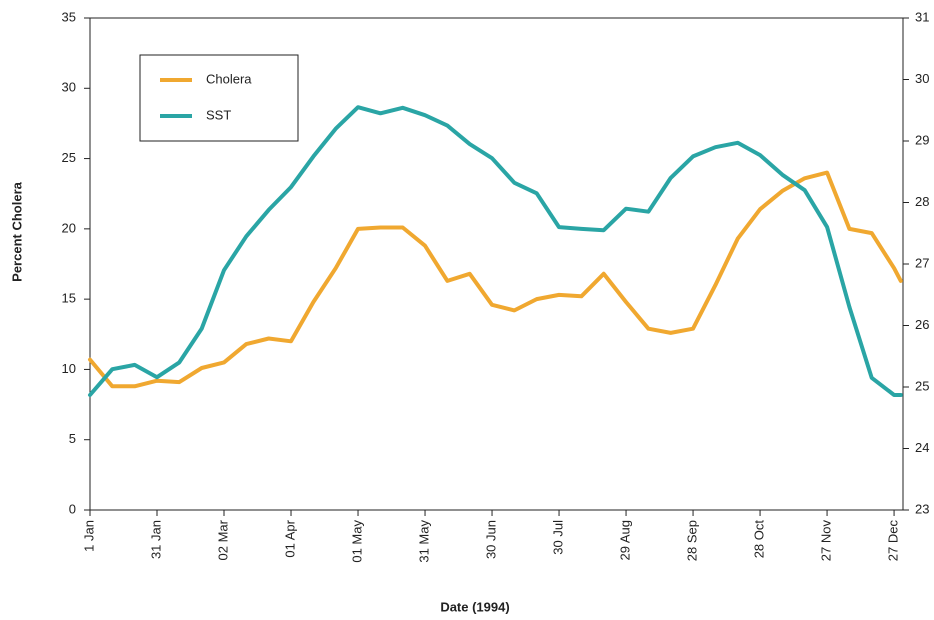 This screenshot has width=934, height=620. Describe the element at coordinates (222, 539) in the screenshot. I see `x-tick-label: 02 Mar` at that location.